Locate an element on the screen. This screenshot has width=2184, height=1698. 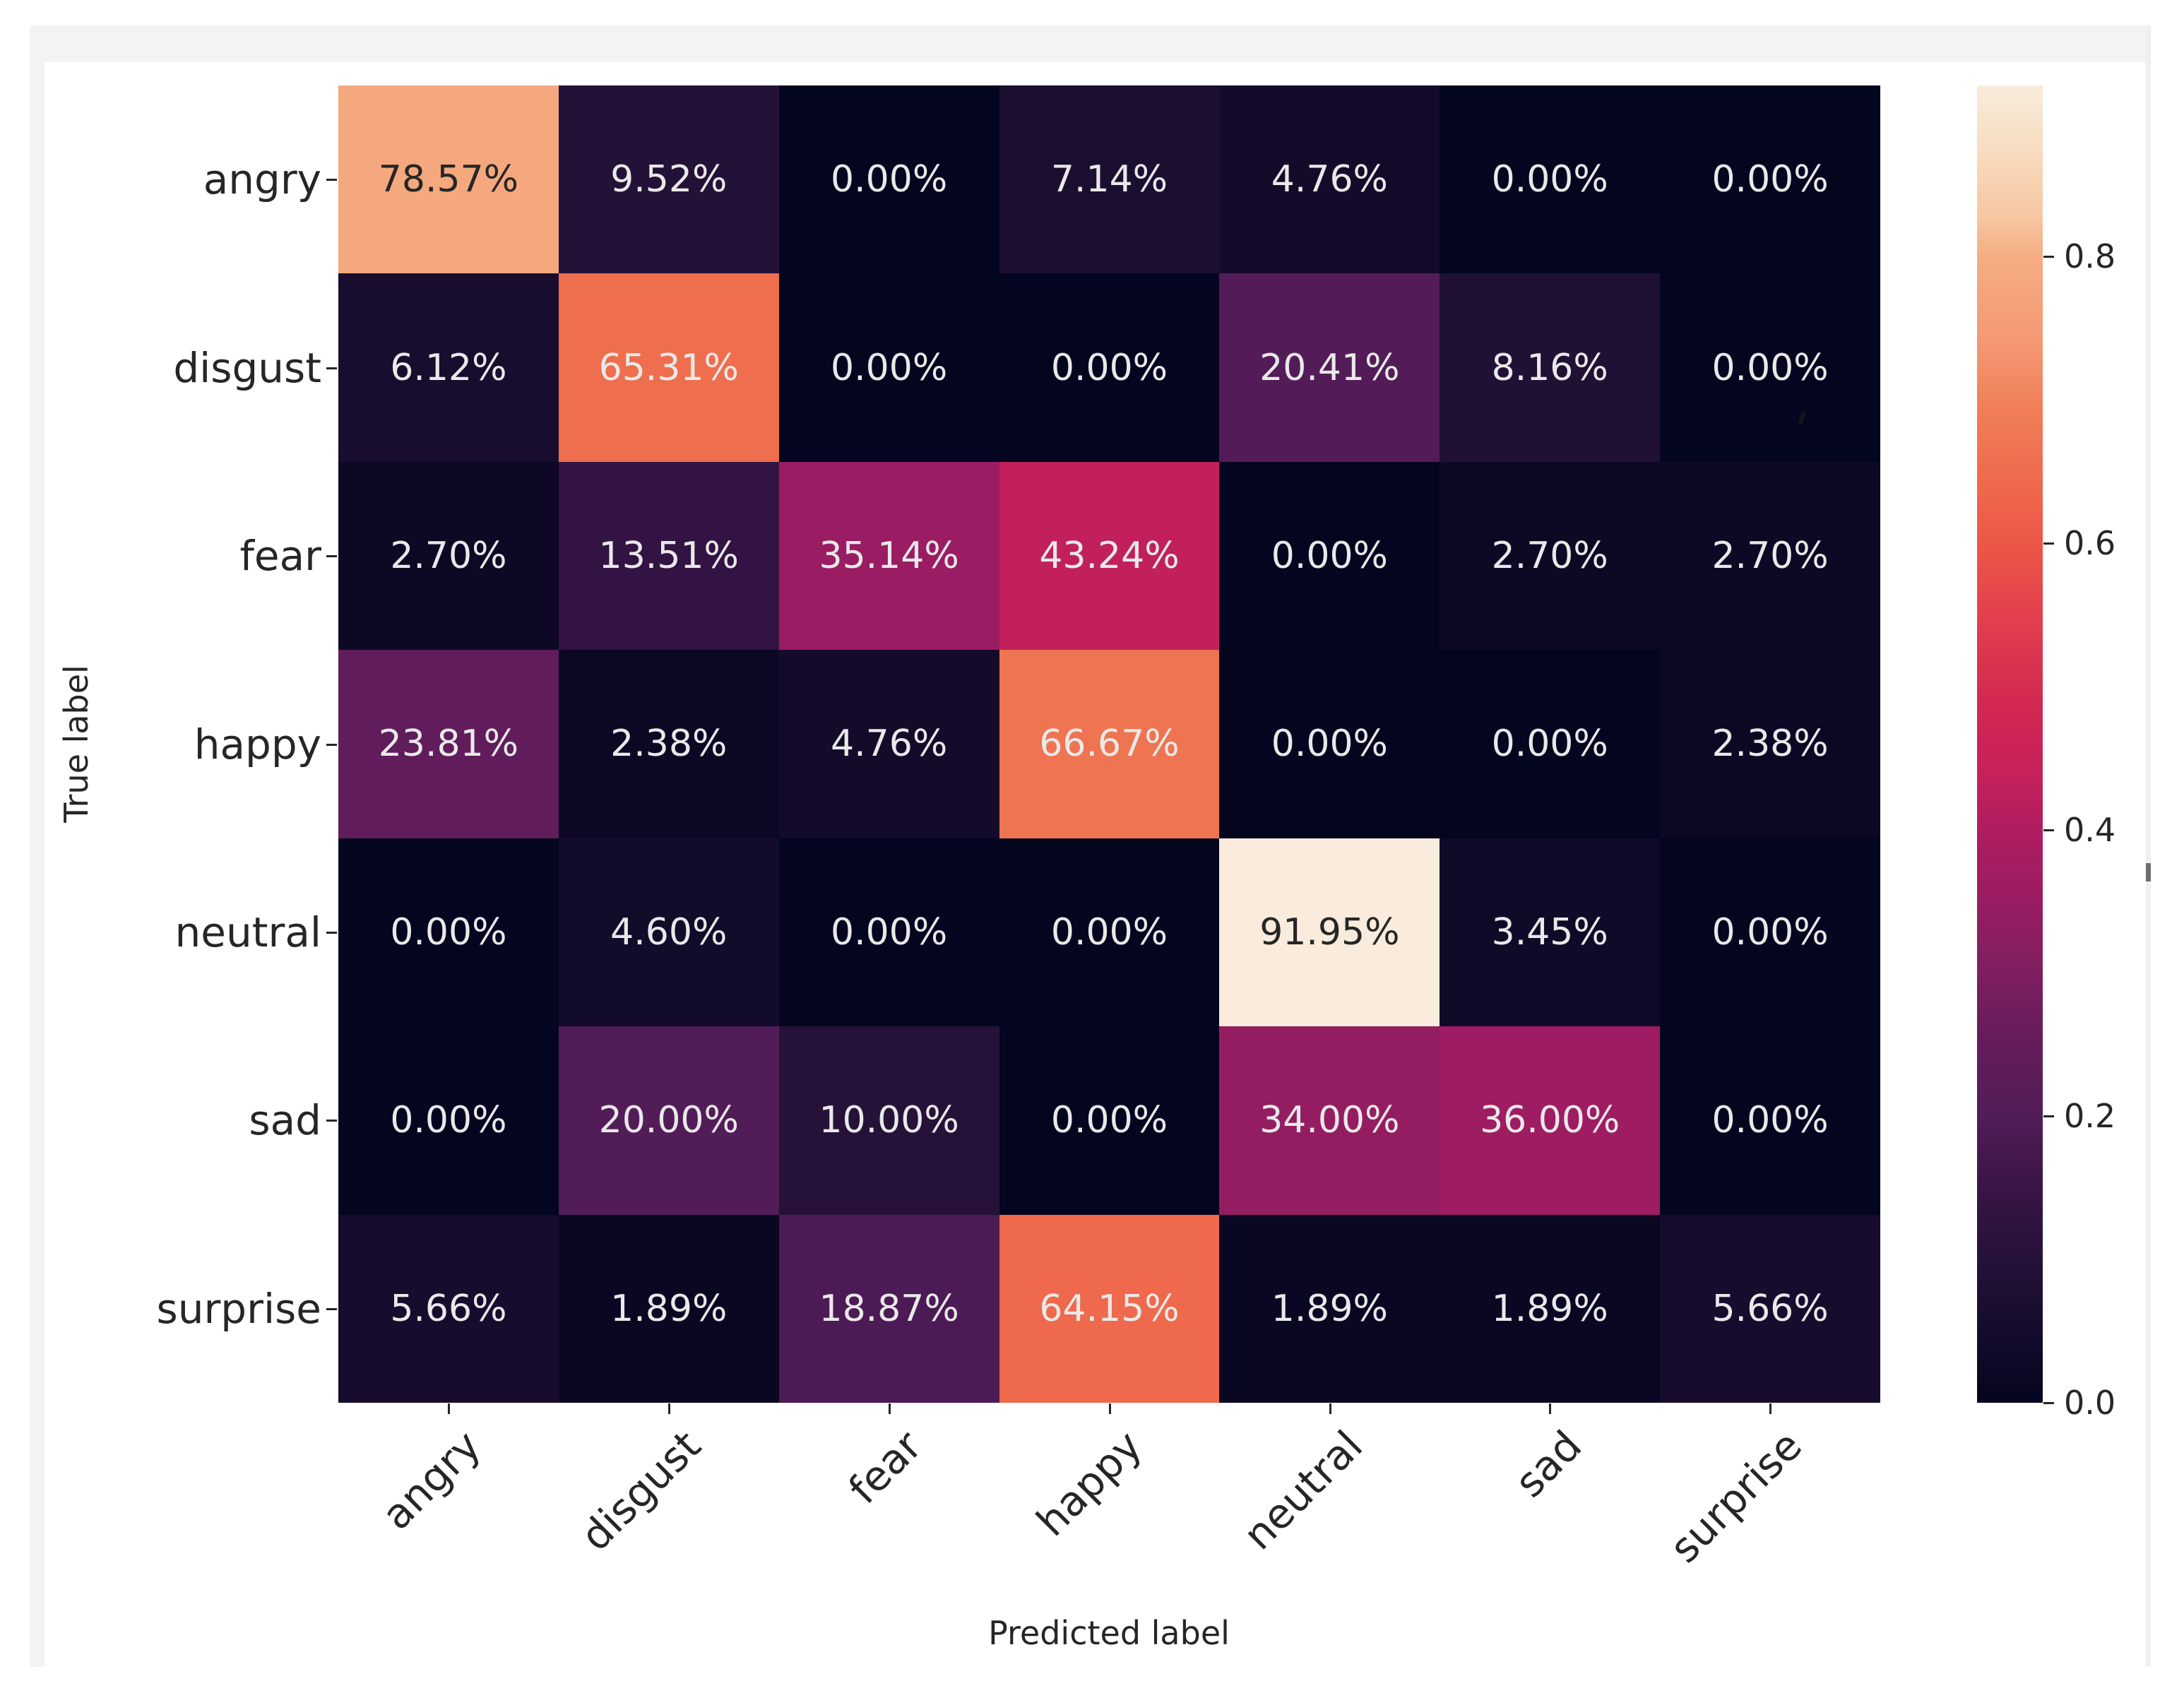
heatmap-cell-neutral-surprise: 0.00% is located at coordinates (1770, 933).